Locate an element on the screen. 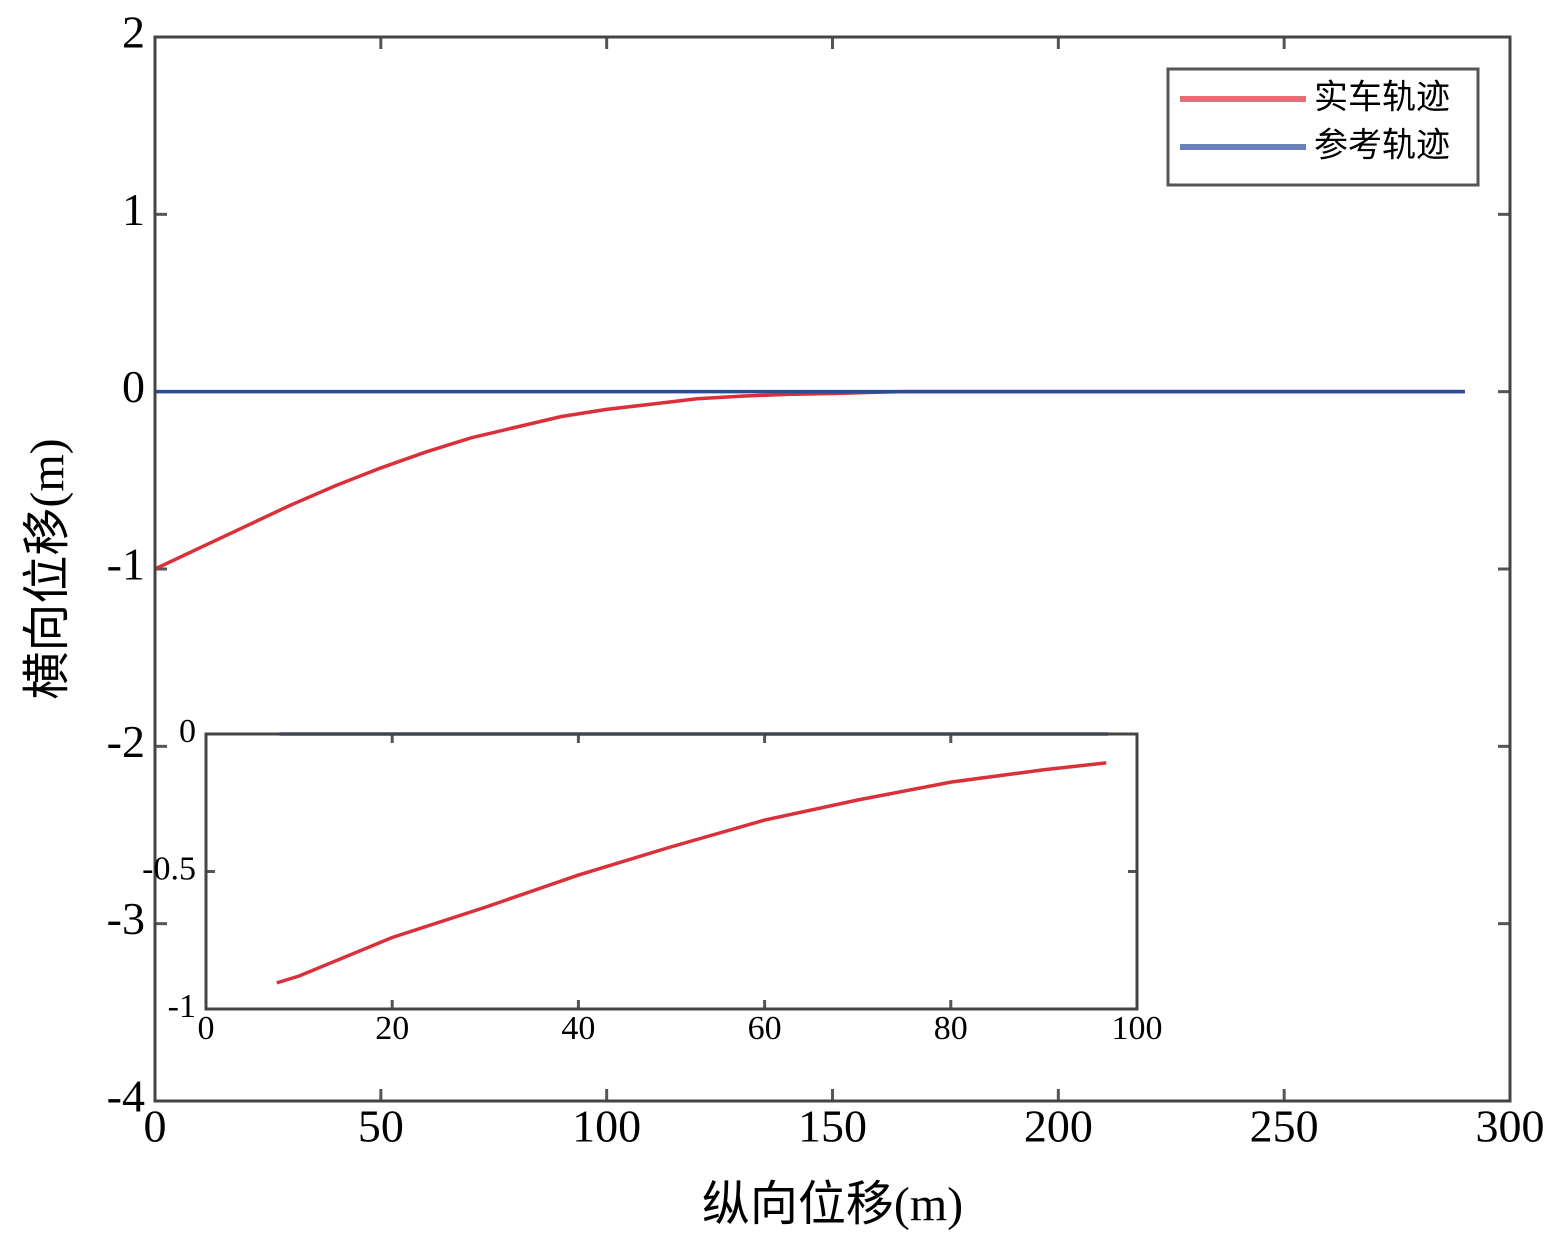 The width and height of the screenshot is (1555, 1243). plot-area is located at coordinates (671, 871).